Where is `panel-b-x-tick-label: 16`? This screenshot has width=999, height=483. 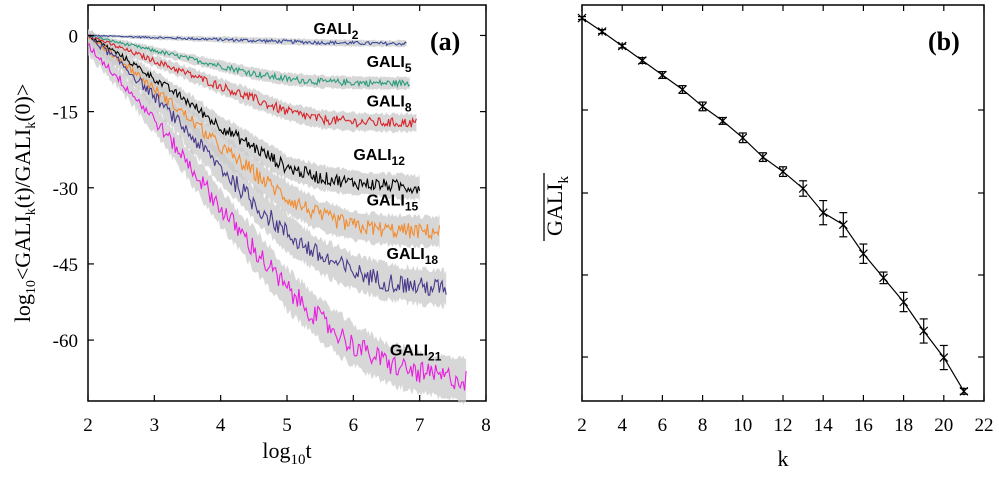
panel-b-x-tick-label: 16 is located at coordinates (863, 425).